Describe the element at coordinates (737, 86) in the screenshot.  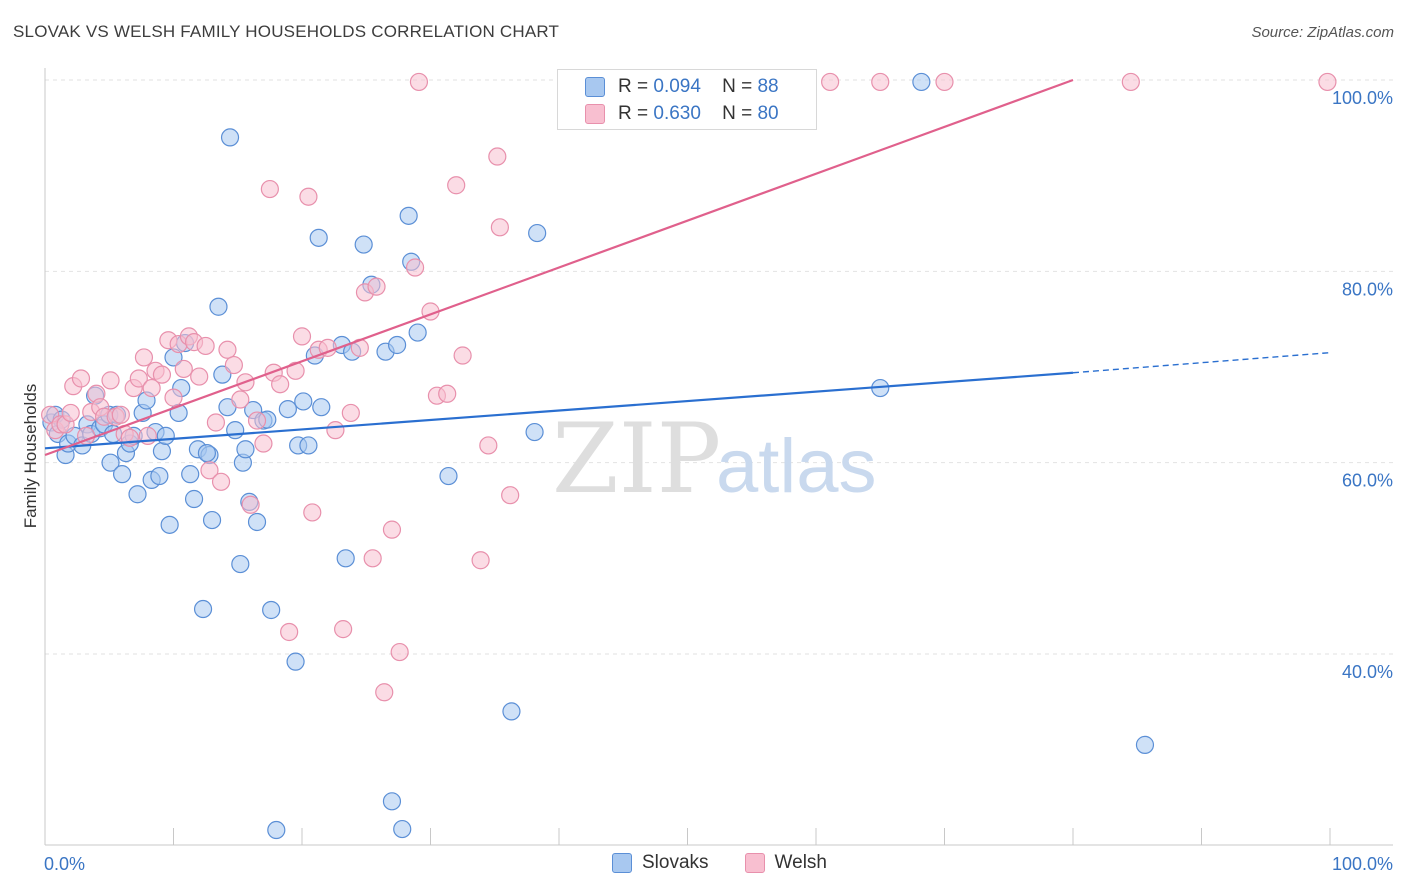
I see `slovaks-n-label: N =` at that location.